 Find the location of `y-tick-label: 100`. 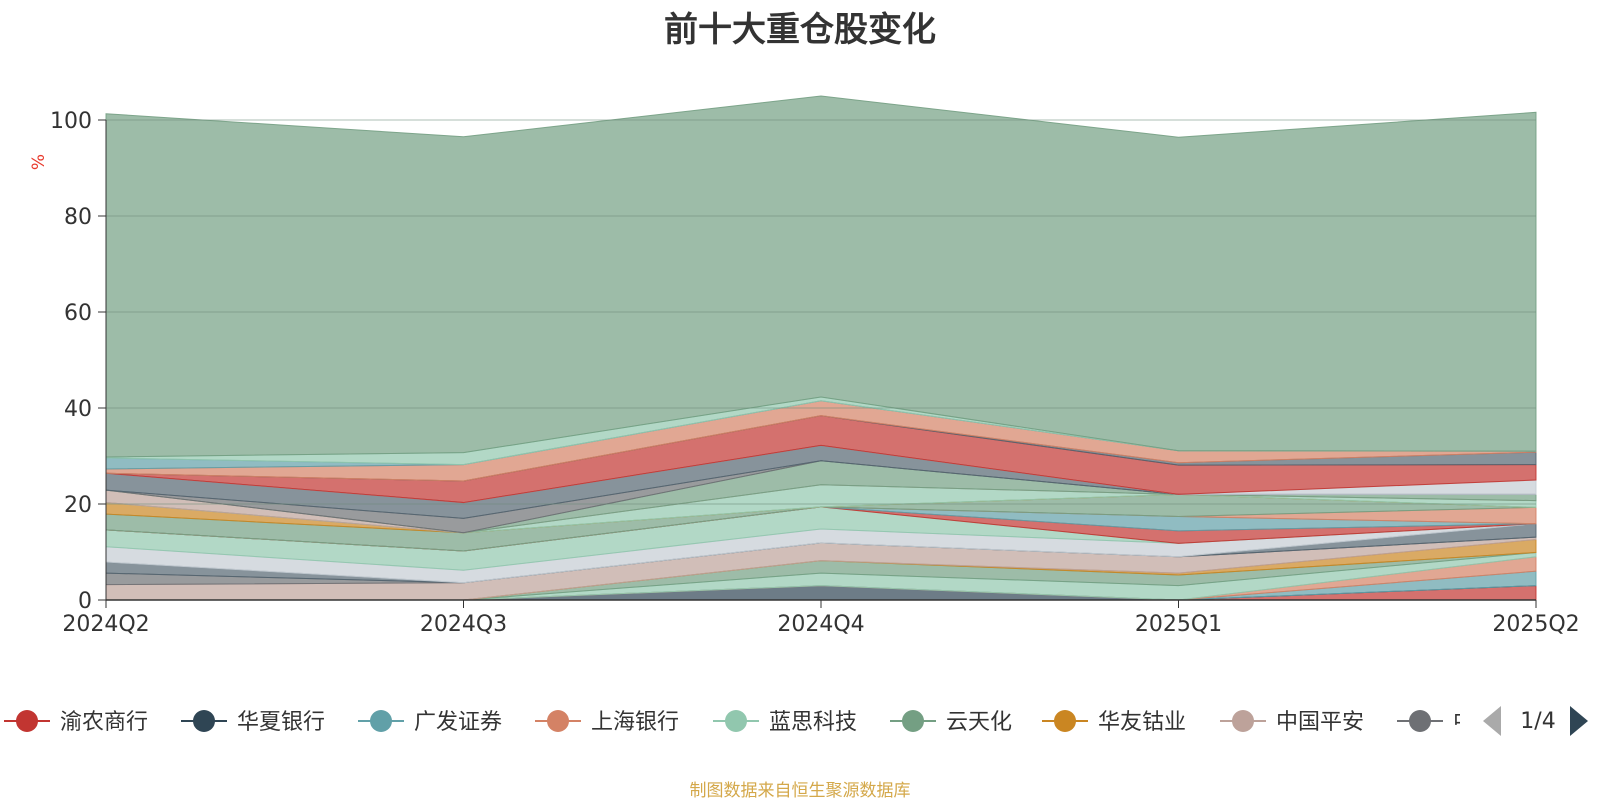

y-tick-label: 100 is located at coordinates (71, 121).